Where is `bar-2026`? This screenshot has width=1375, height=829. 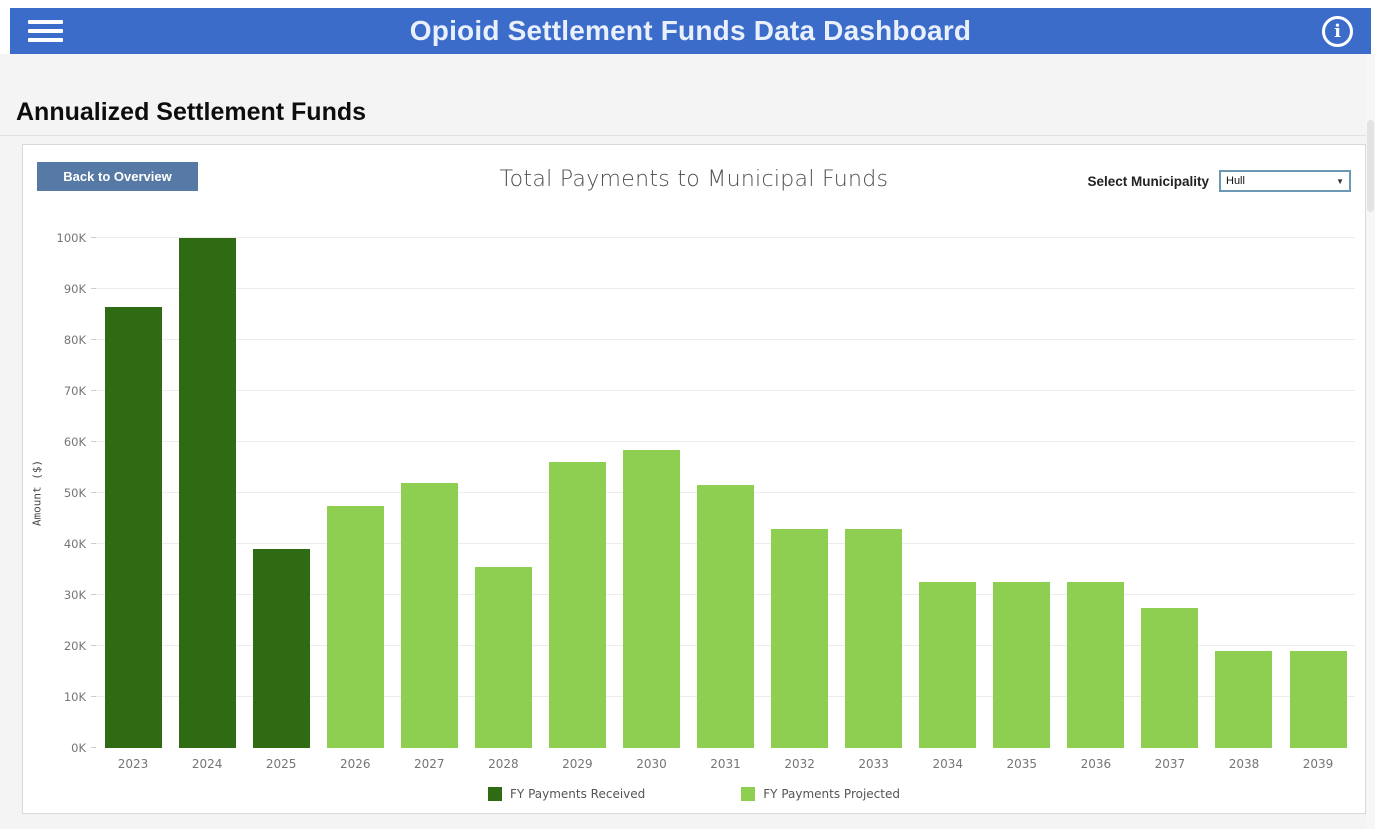 bar-2026 is located at coordinates (355, 626).